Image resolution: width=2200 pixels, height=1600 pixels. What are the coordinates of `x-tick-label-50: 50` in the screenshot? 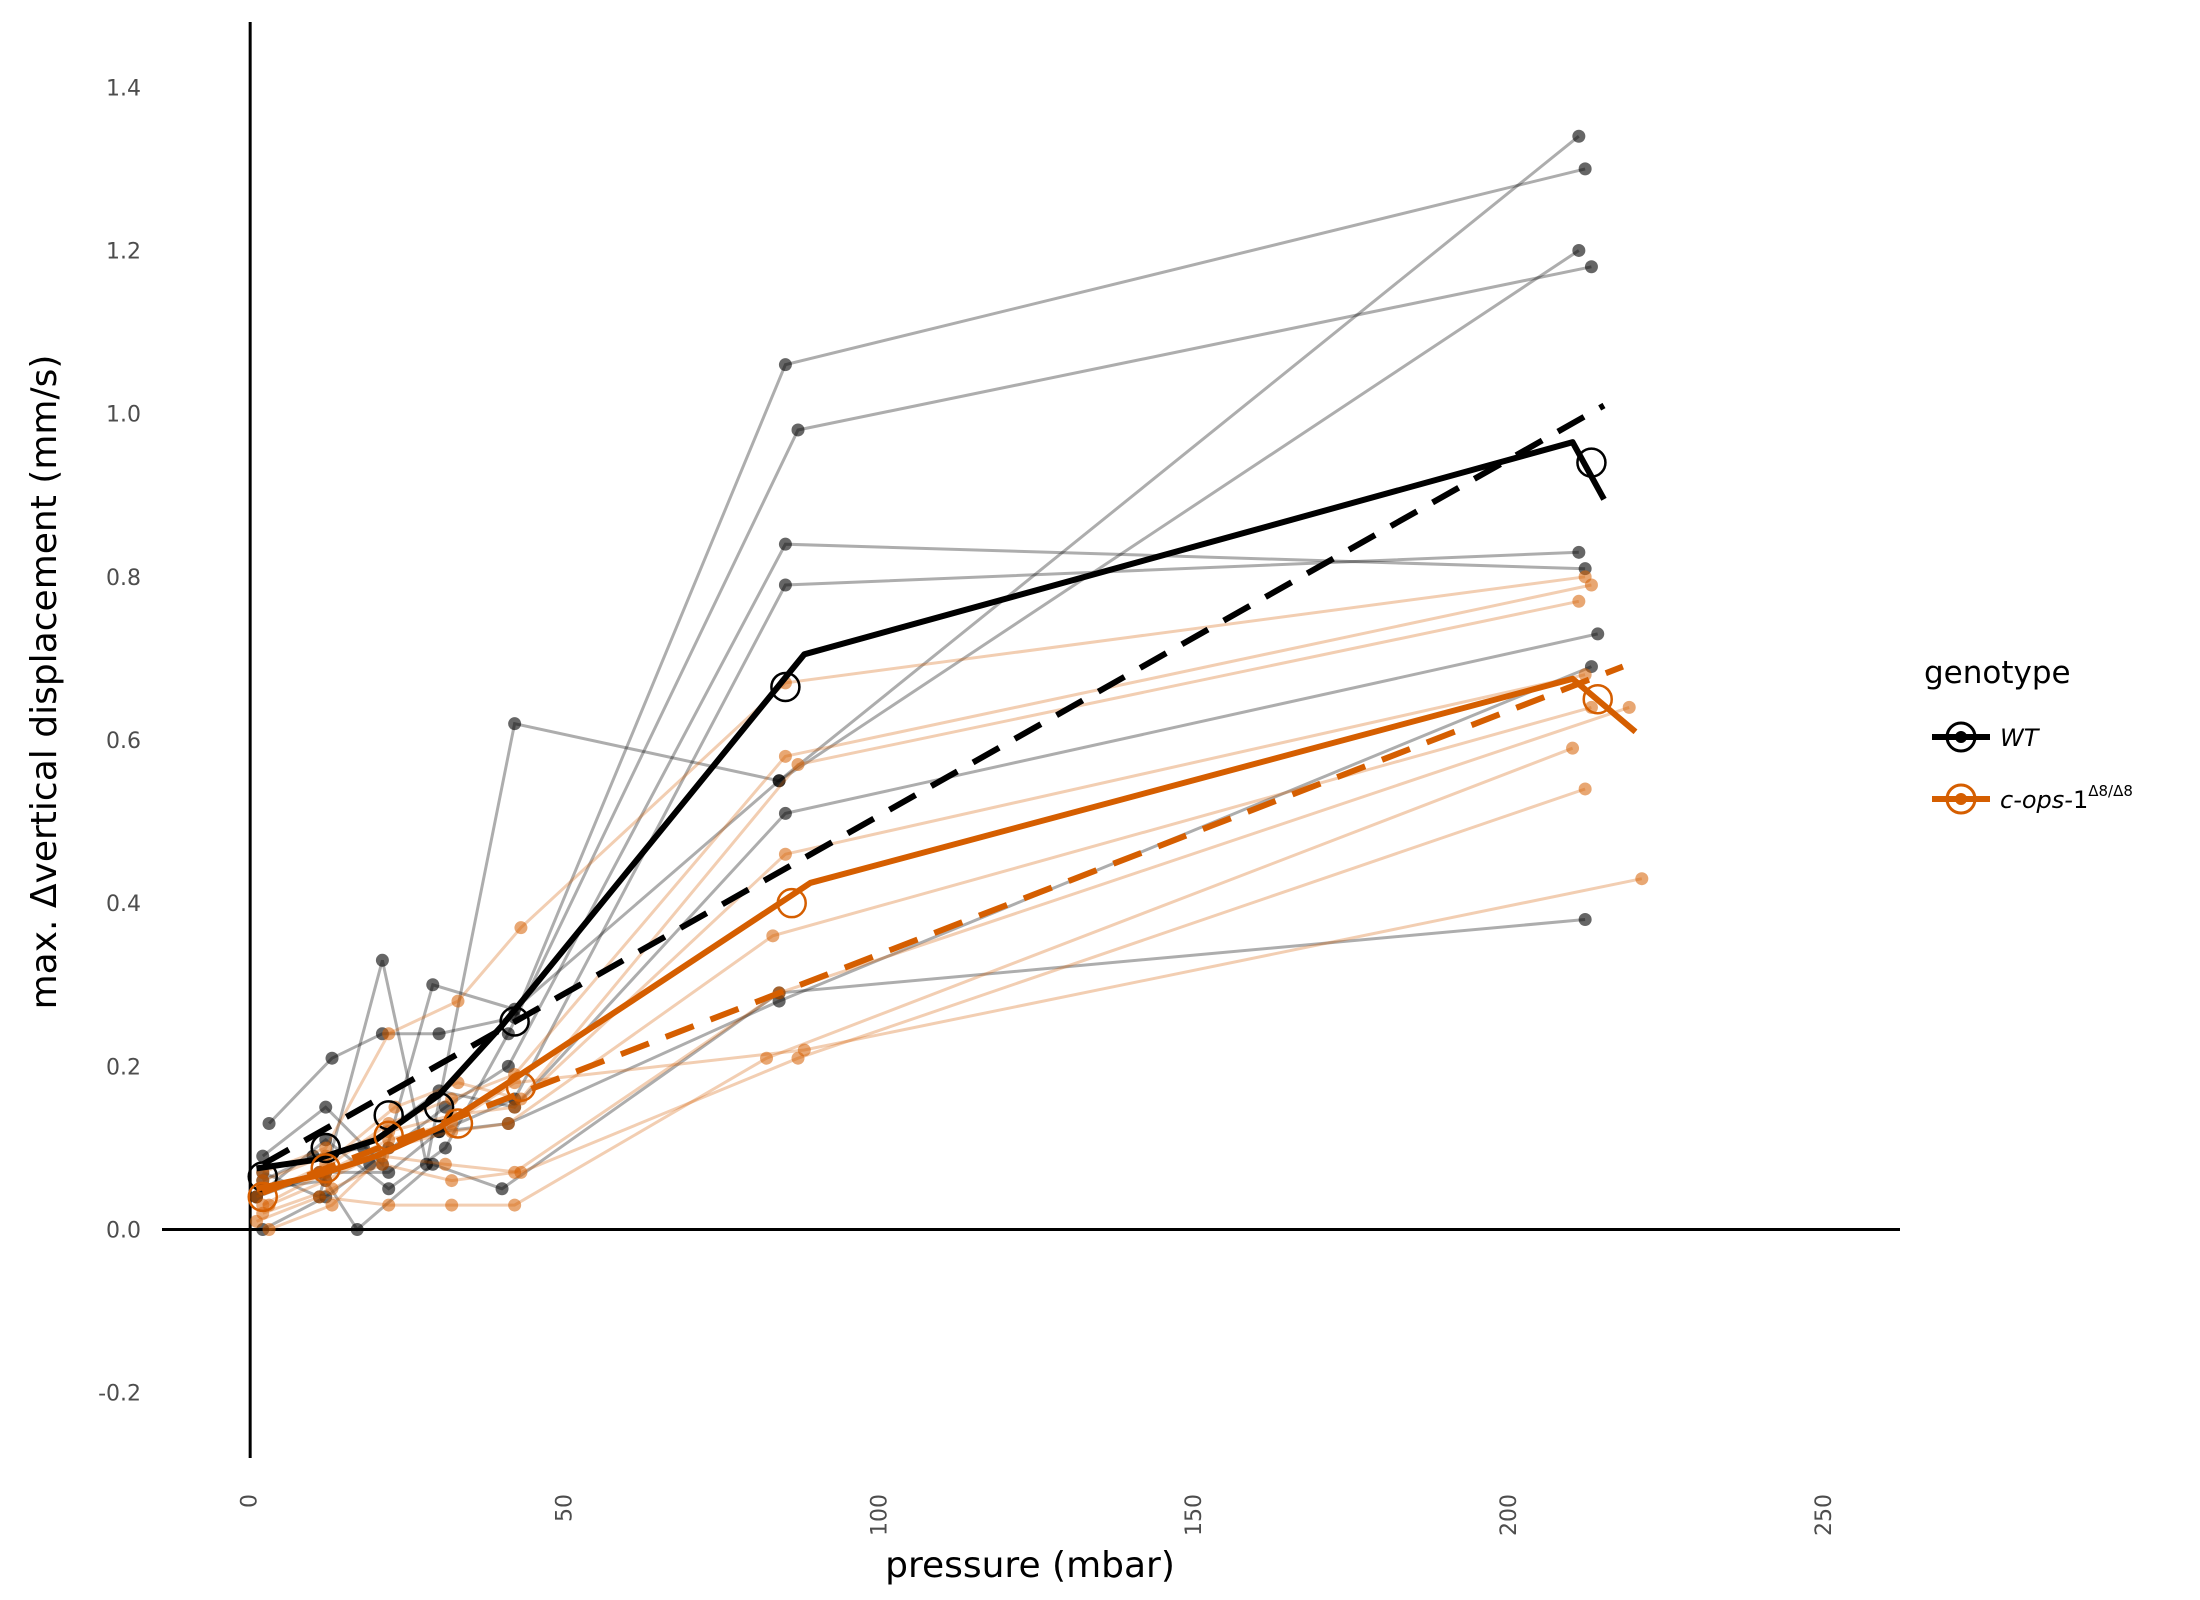 It's located at (565, 1508).